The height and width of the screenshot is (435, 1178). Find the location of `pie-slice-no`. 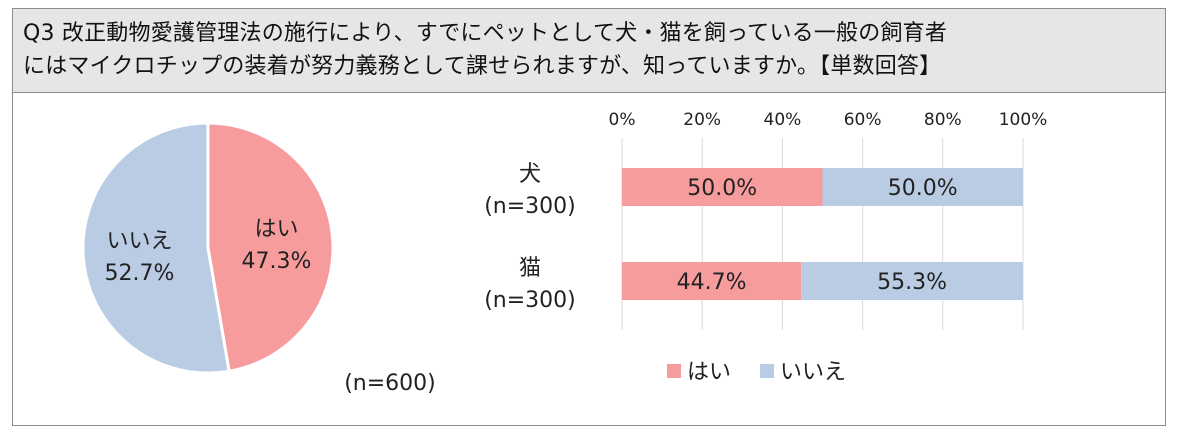

pie-slice-no is located at coordinates (156, 248).